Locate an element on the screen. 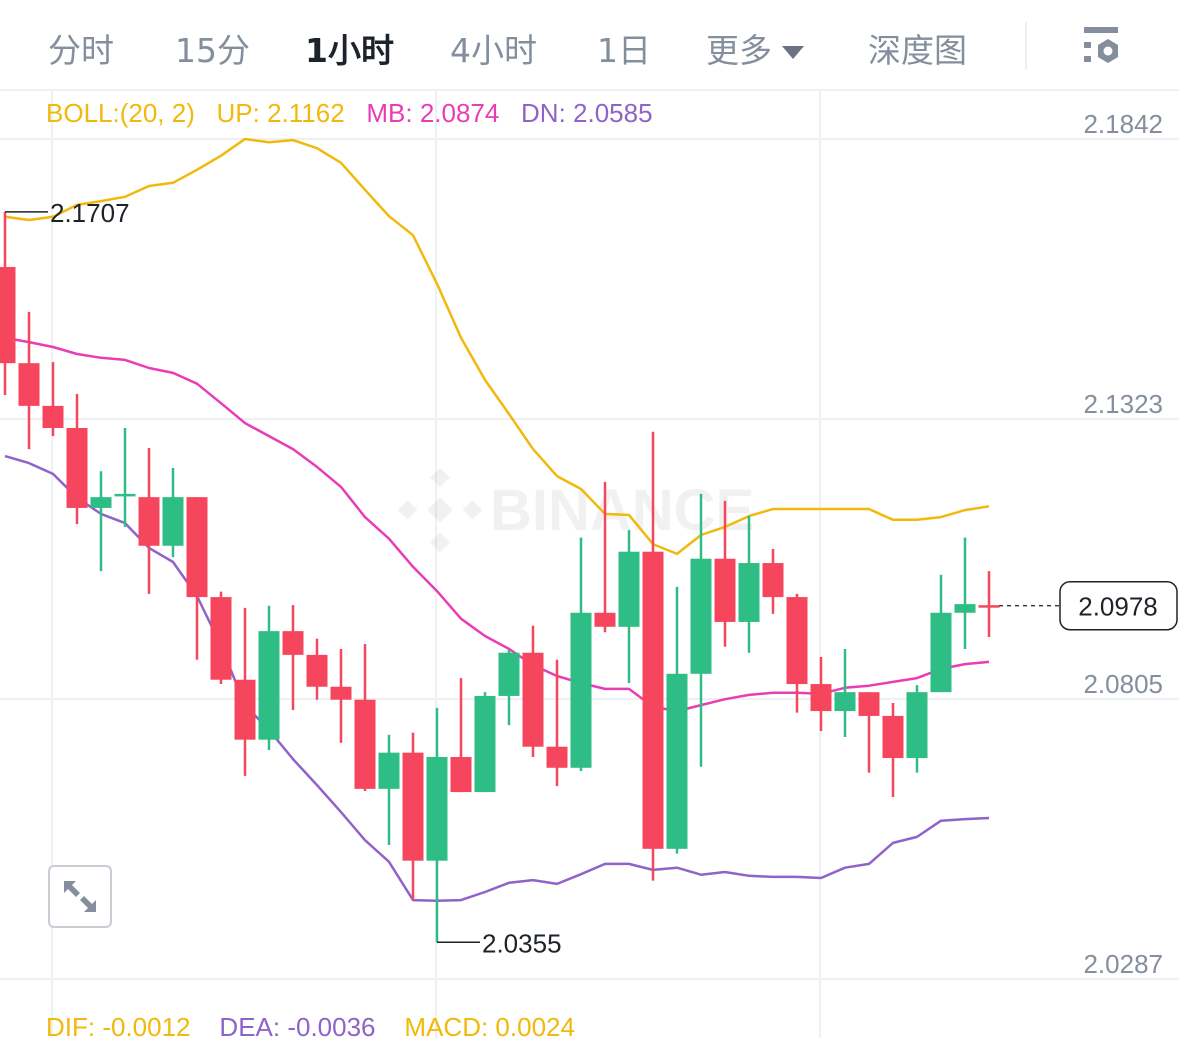  tab-more: 更多 is located at coordinates (755, 48).